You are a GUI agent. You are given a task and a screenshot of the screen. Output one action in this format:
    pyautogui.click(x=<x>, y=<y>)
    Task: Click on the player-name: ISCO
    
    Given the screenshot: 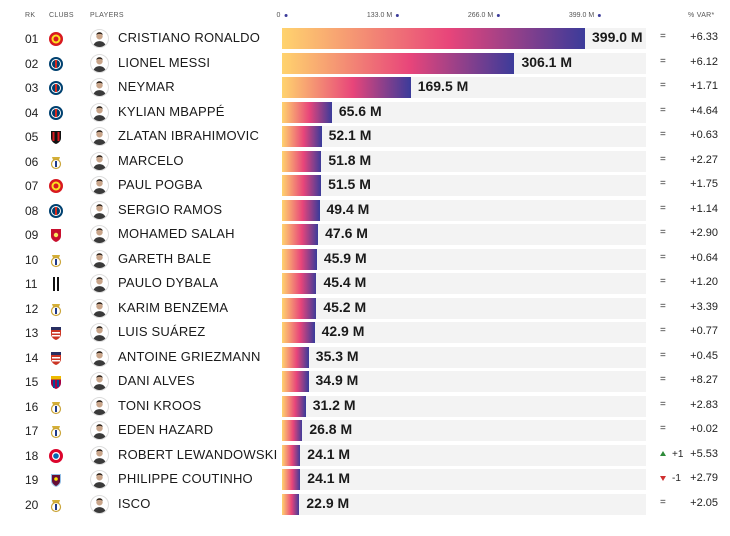 What is the action you would take?
    pyautogui.click(x=134, y=503)
    